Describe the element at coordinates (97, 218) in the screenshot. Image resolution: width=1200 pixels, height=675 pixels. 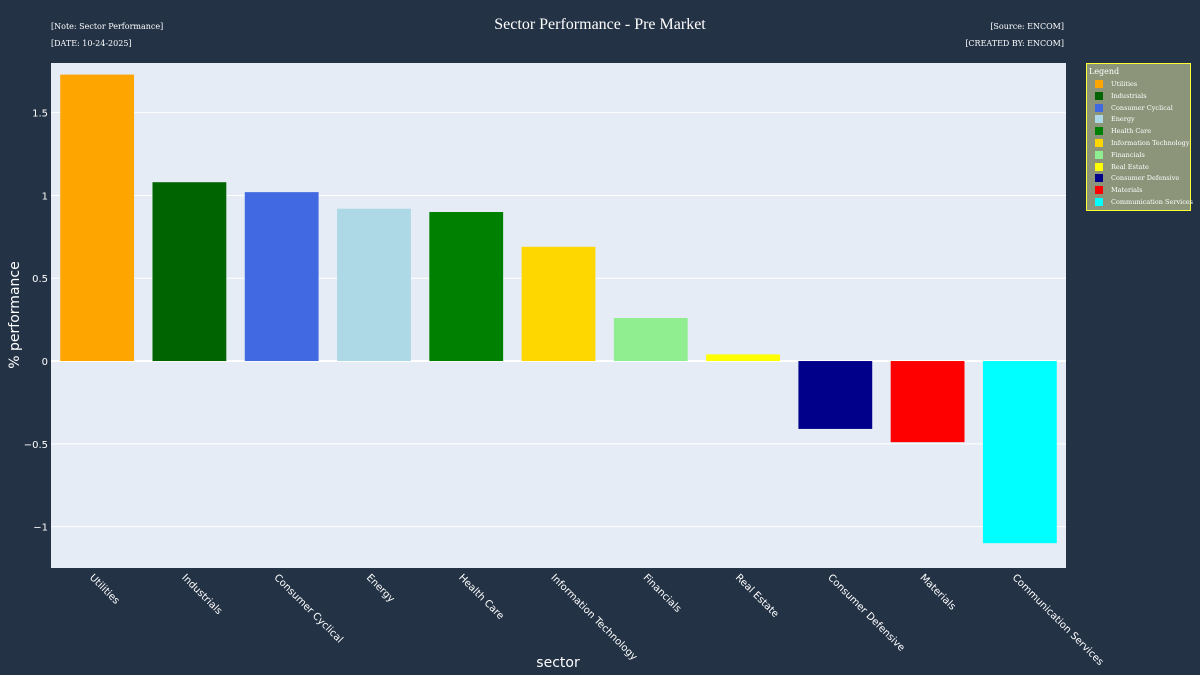
I see `bar-utilities` at that location.